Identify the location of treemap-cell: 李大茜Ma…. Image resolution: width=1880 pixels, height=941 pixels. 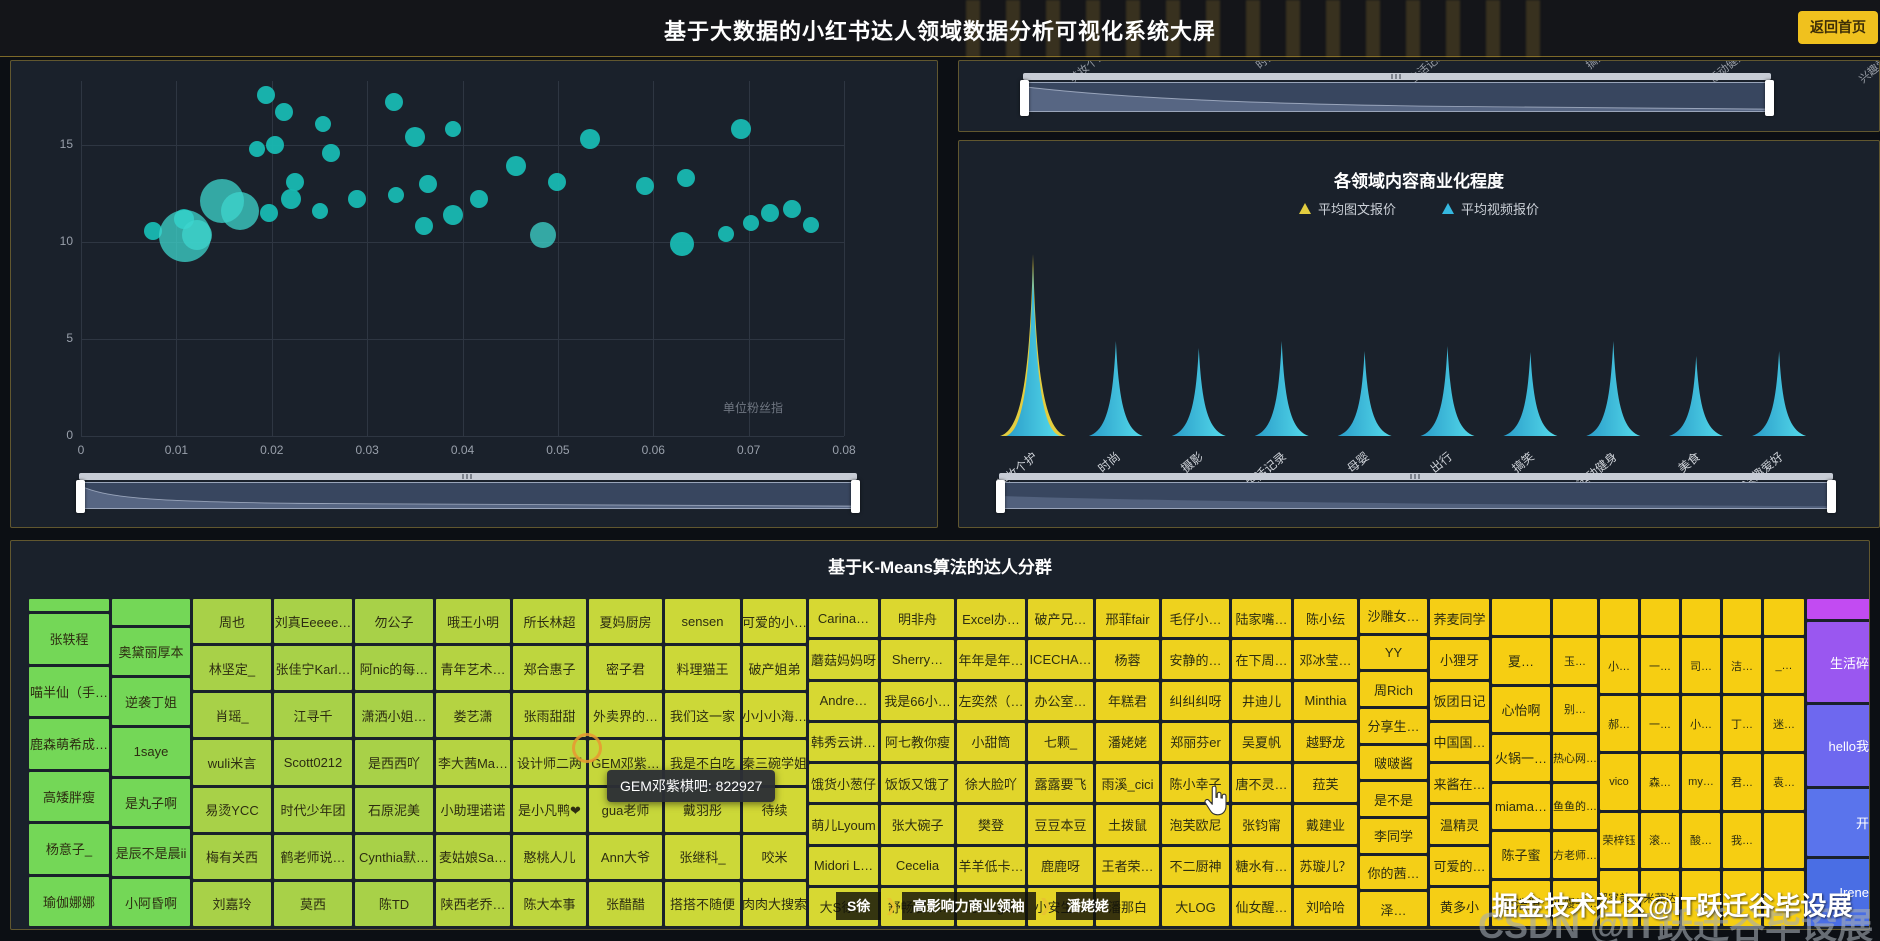
(473, 762).